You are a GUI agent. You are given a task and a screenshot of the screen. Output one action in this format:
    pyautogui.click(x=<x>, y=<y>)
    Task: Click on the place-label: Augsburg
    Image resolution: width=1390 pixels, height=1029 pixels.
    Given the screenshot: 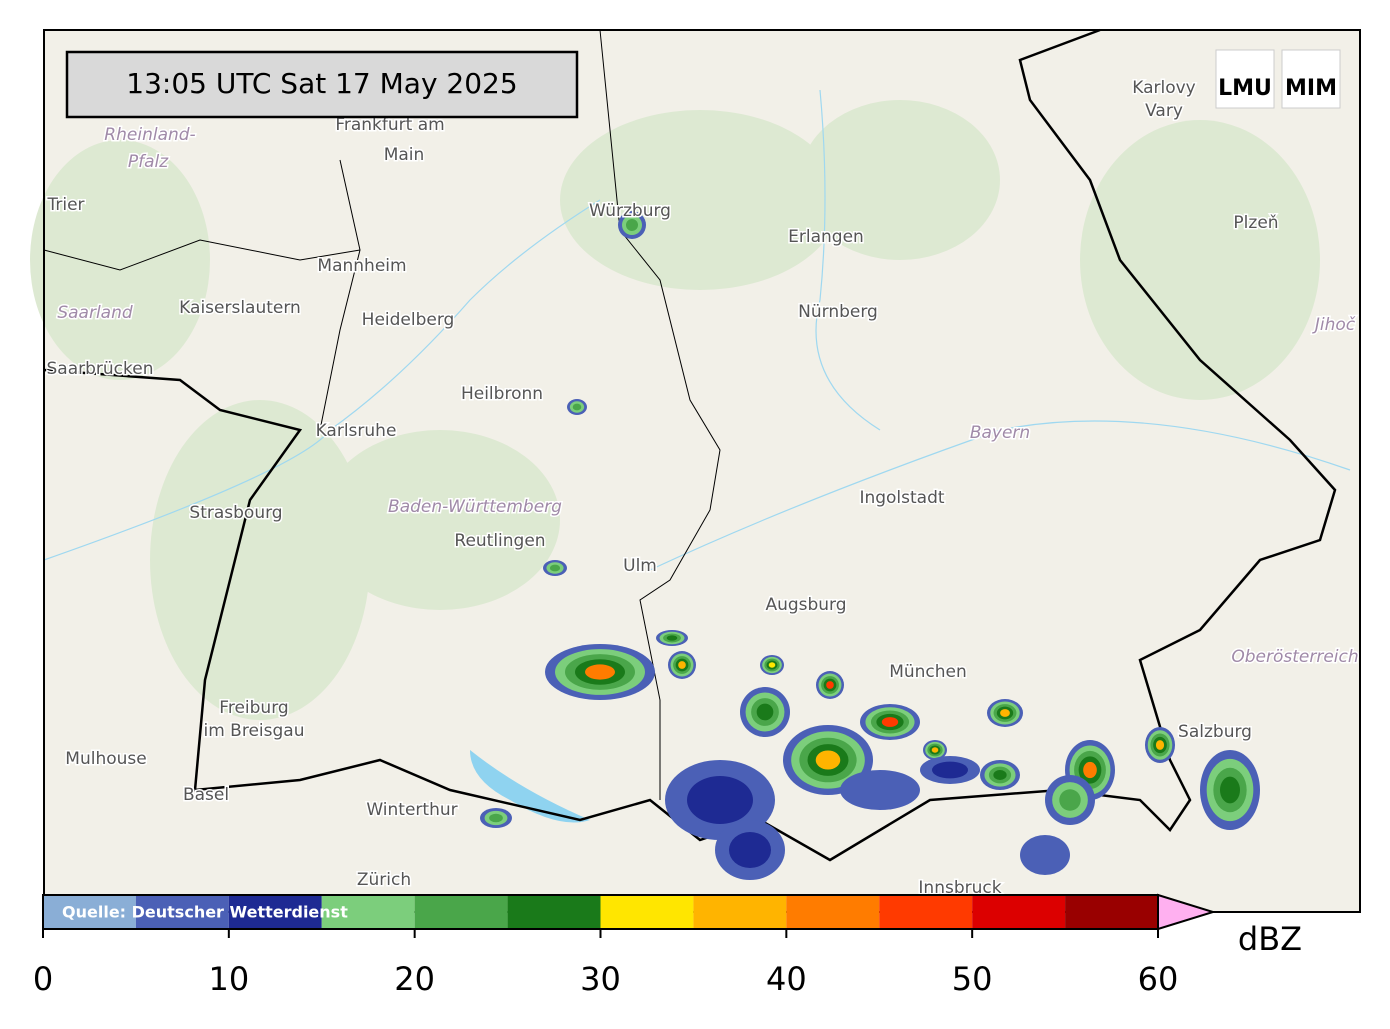 What is the action you would take?
    pyautogui.click(x=805, y=605)
    